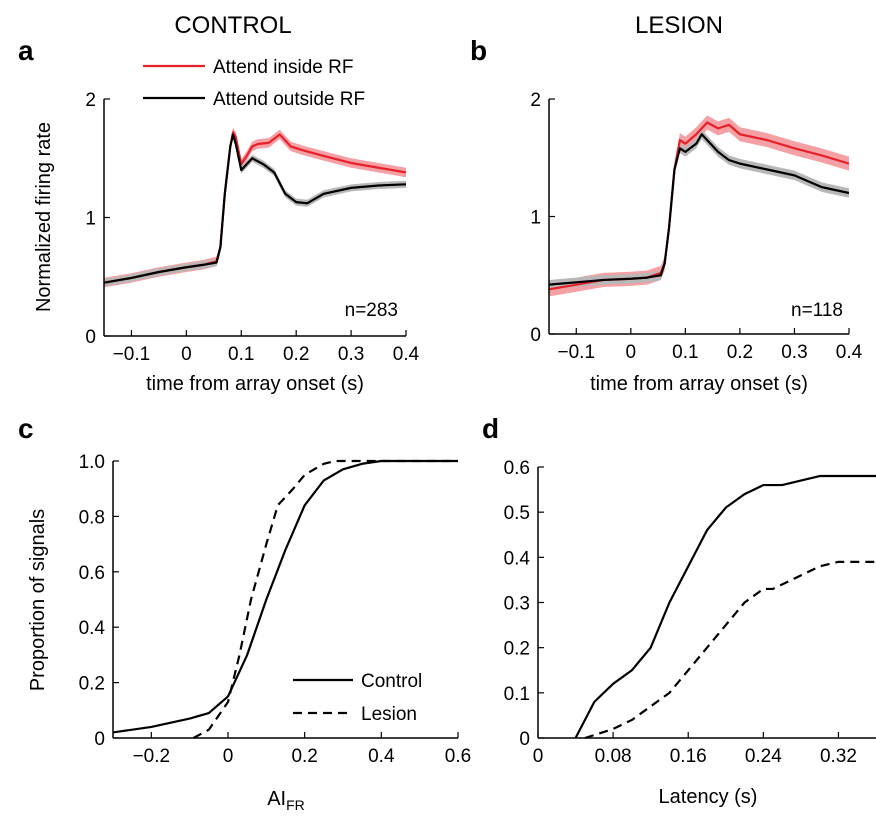 The height and width of the screenshot is (819, 876). I want to click on panel-c-y-tick-label: 0.6, so click(92, 573).